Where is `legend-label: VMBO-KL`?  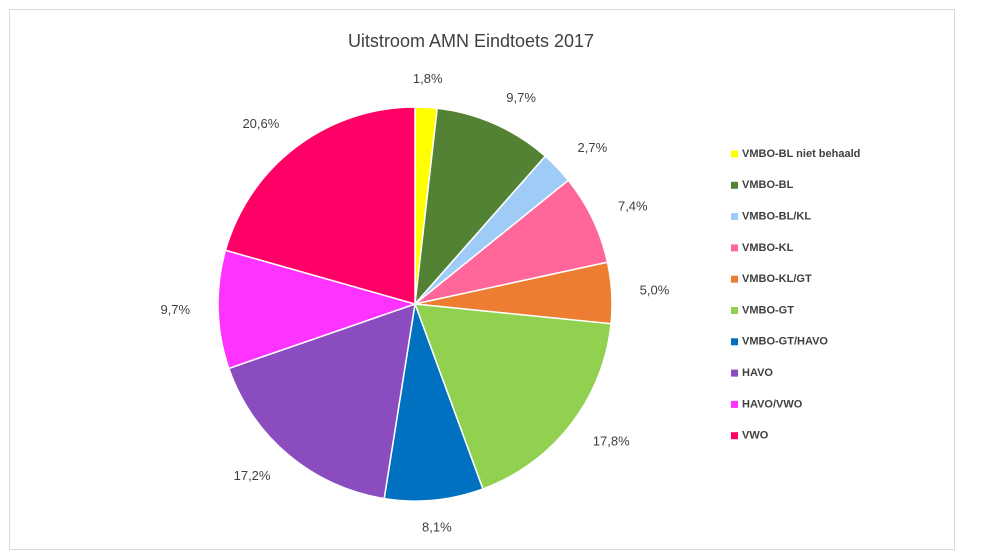
legend-label: VMBO-KL is located at coordinates (768, 248).